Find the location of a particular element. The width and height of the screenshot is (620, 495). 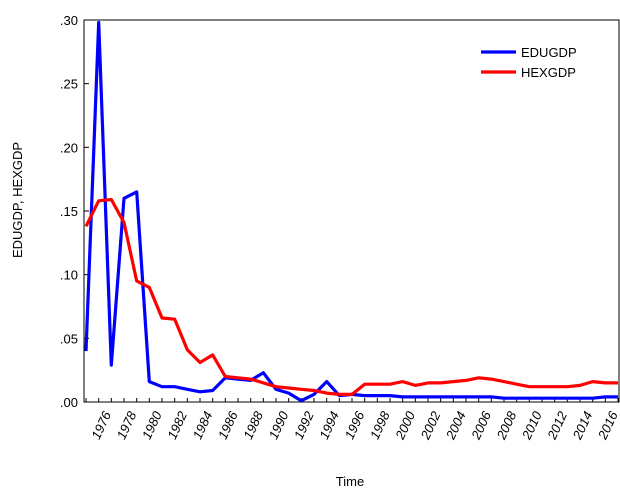

x-tick-label: 1976 is located at coordinates (101, 424).